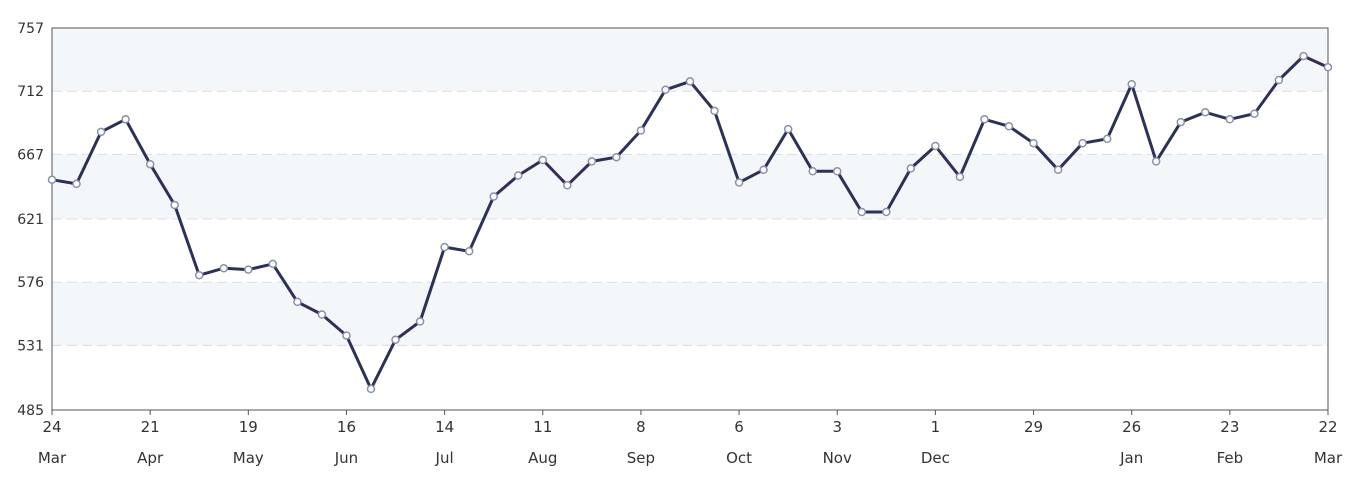 Image resolution: width=1357 pixels, height=481 pixels. What do you see at coordinates (51, 427) in the screenshot?
I see `x-tick-label-day: 24` at bounding box center [51, 427].